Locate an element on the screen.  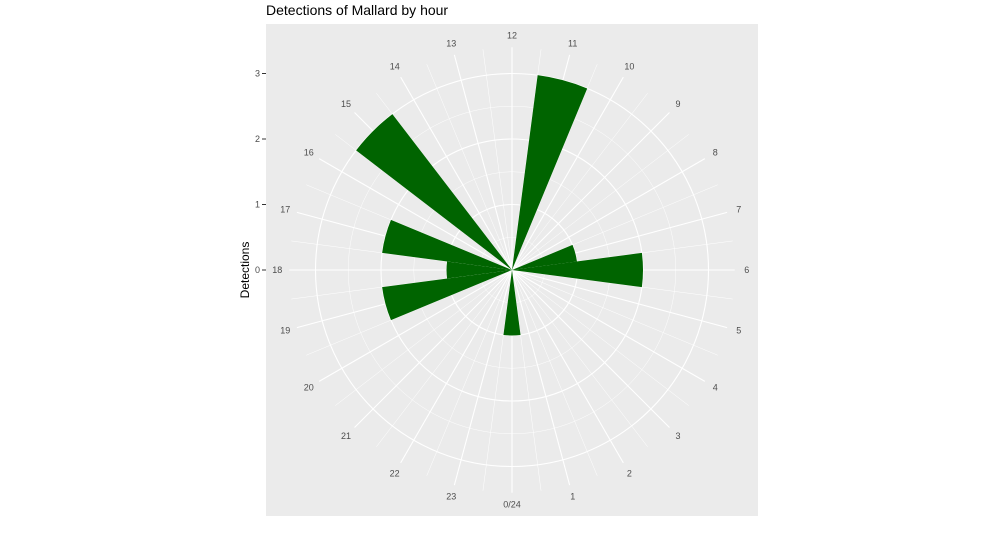
hour-label: 8 is located at coordinates (715, 153).